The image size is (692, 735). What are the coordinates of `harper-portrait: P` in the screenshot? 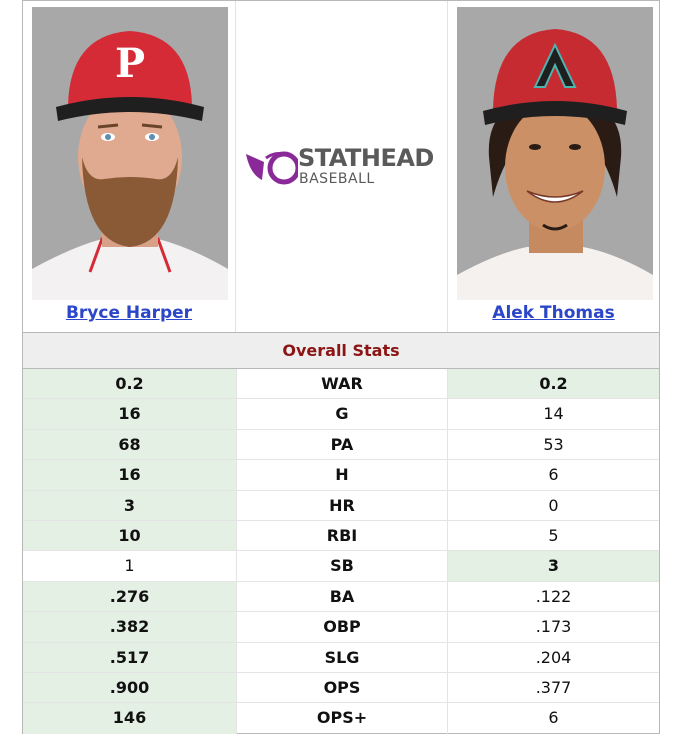 It's located at (130, 153).